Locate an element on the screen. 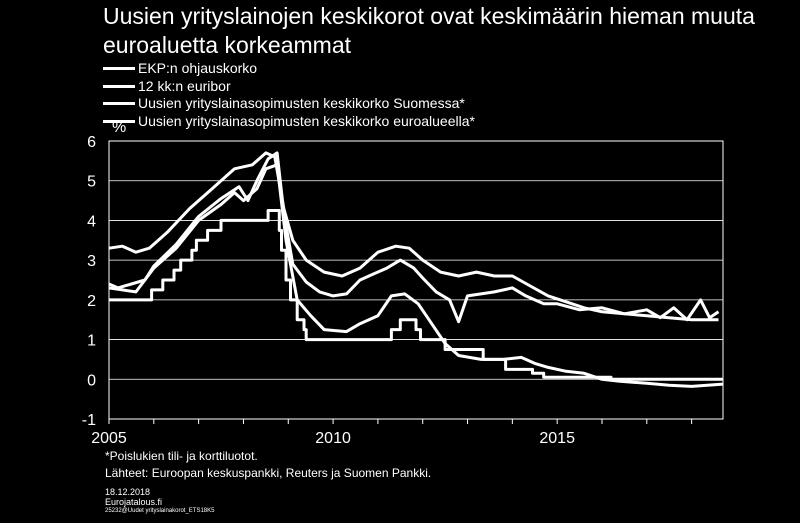  x-tick-label: 2010 is located at coordinates (333, 438).